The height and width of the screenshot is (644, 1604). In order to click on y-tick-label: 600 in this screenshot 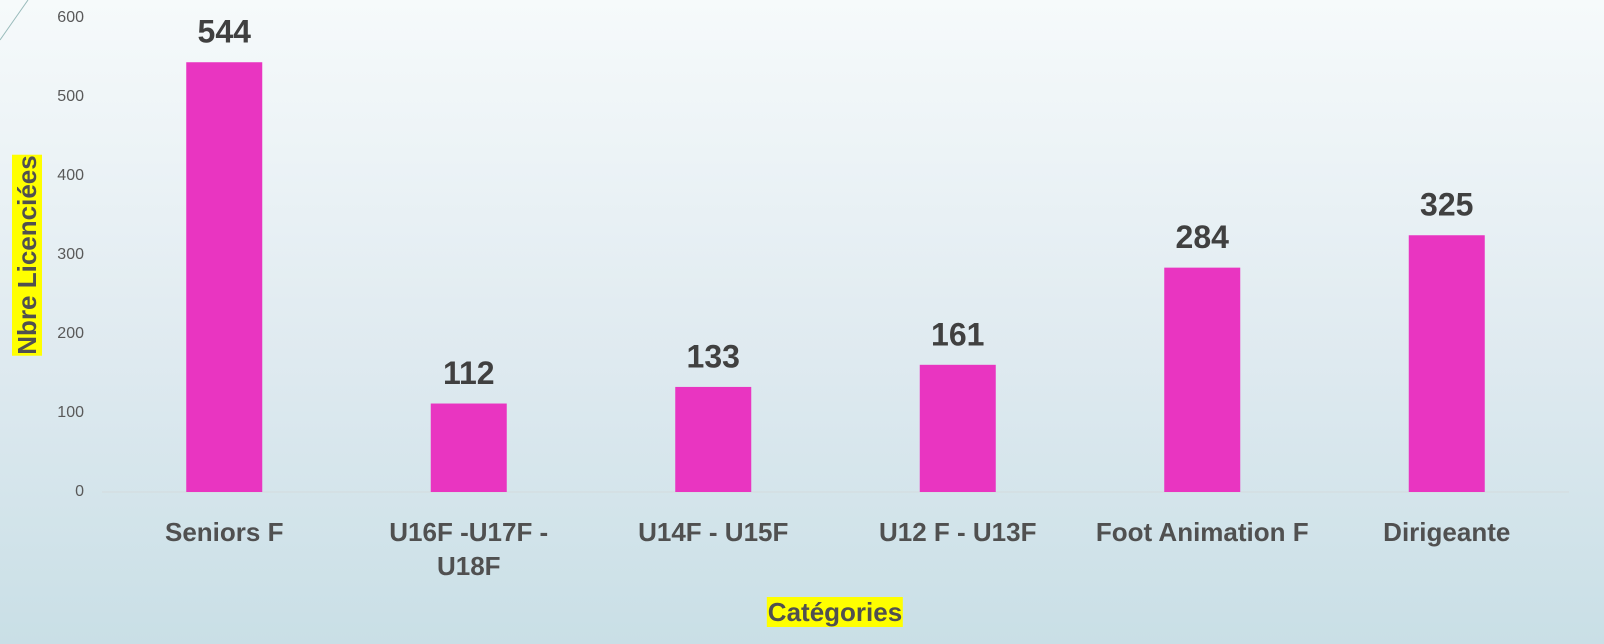, I will do `click(70, 17)`.